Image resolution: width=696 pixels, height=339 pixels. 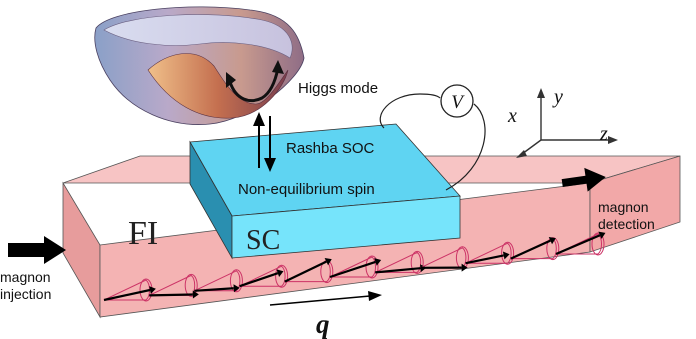 What do you see at coordinates (199, 65) in the screenshot?
I see `higgs-potential-icon` at bounding box center [199, 65].